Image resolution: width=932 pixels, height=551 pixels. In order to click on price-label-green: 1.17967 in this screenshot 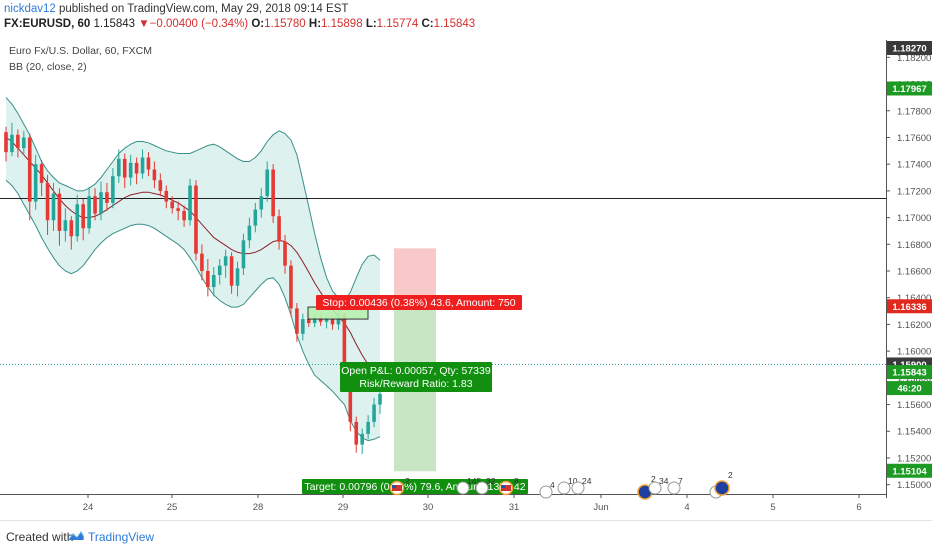, I will do `click(909, 88)`.